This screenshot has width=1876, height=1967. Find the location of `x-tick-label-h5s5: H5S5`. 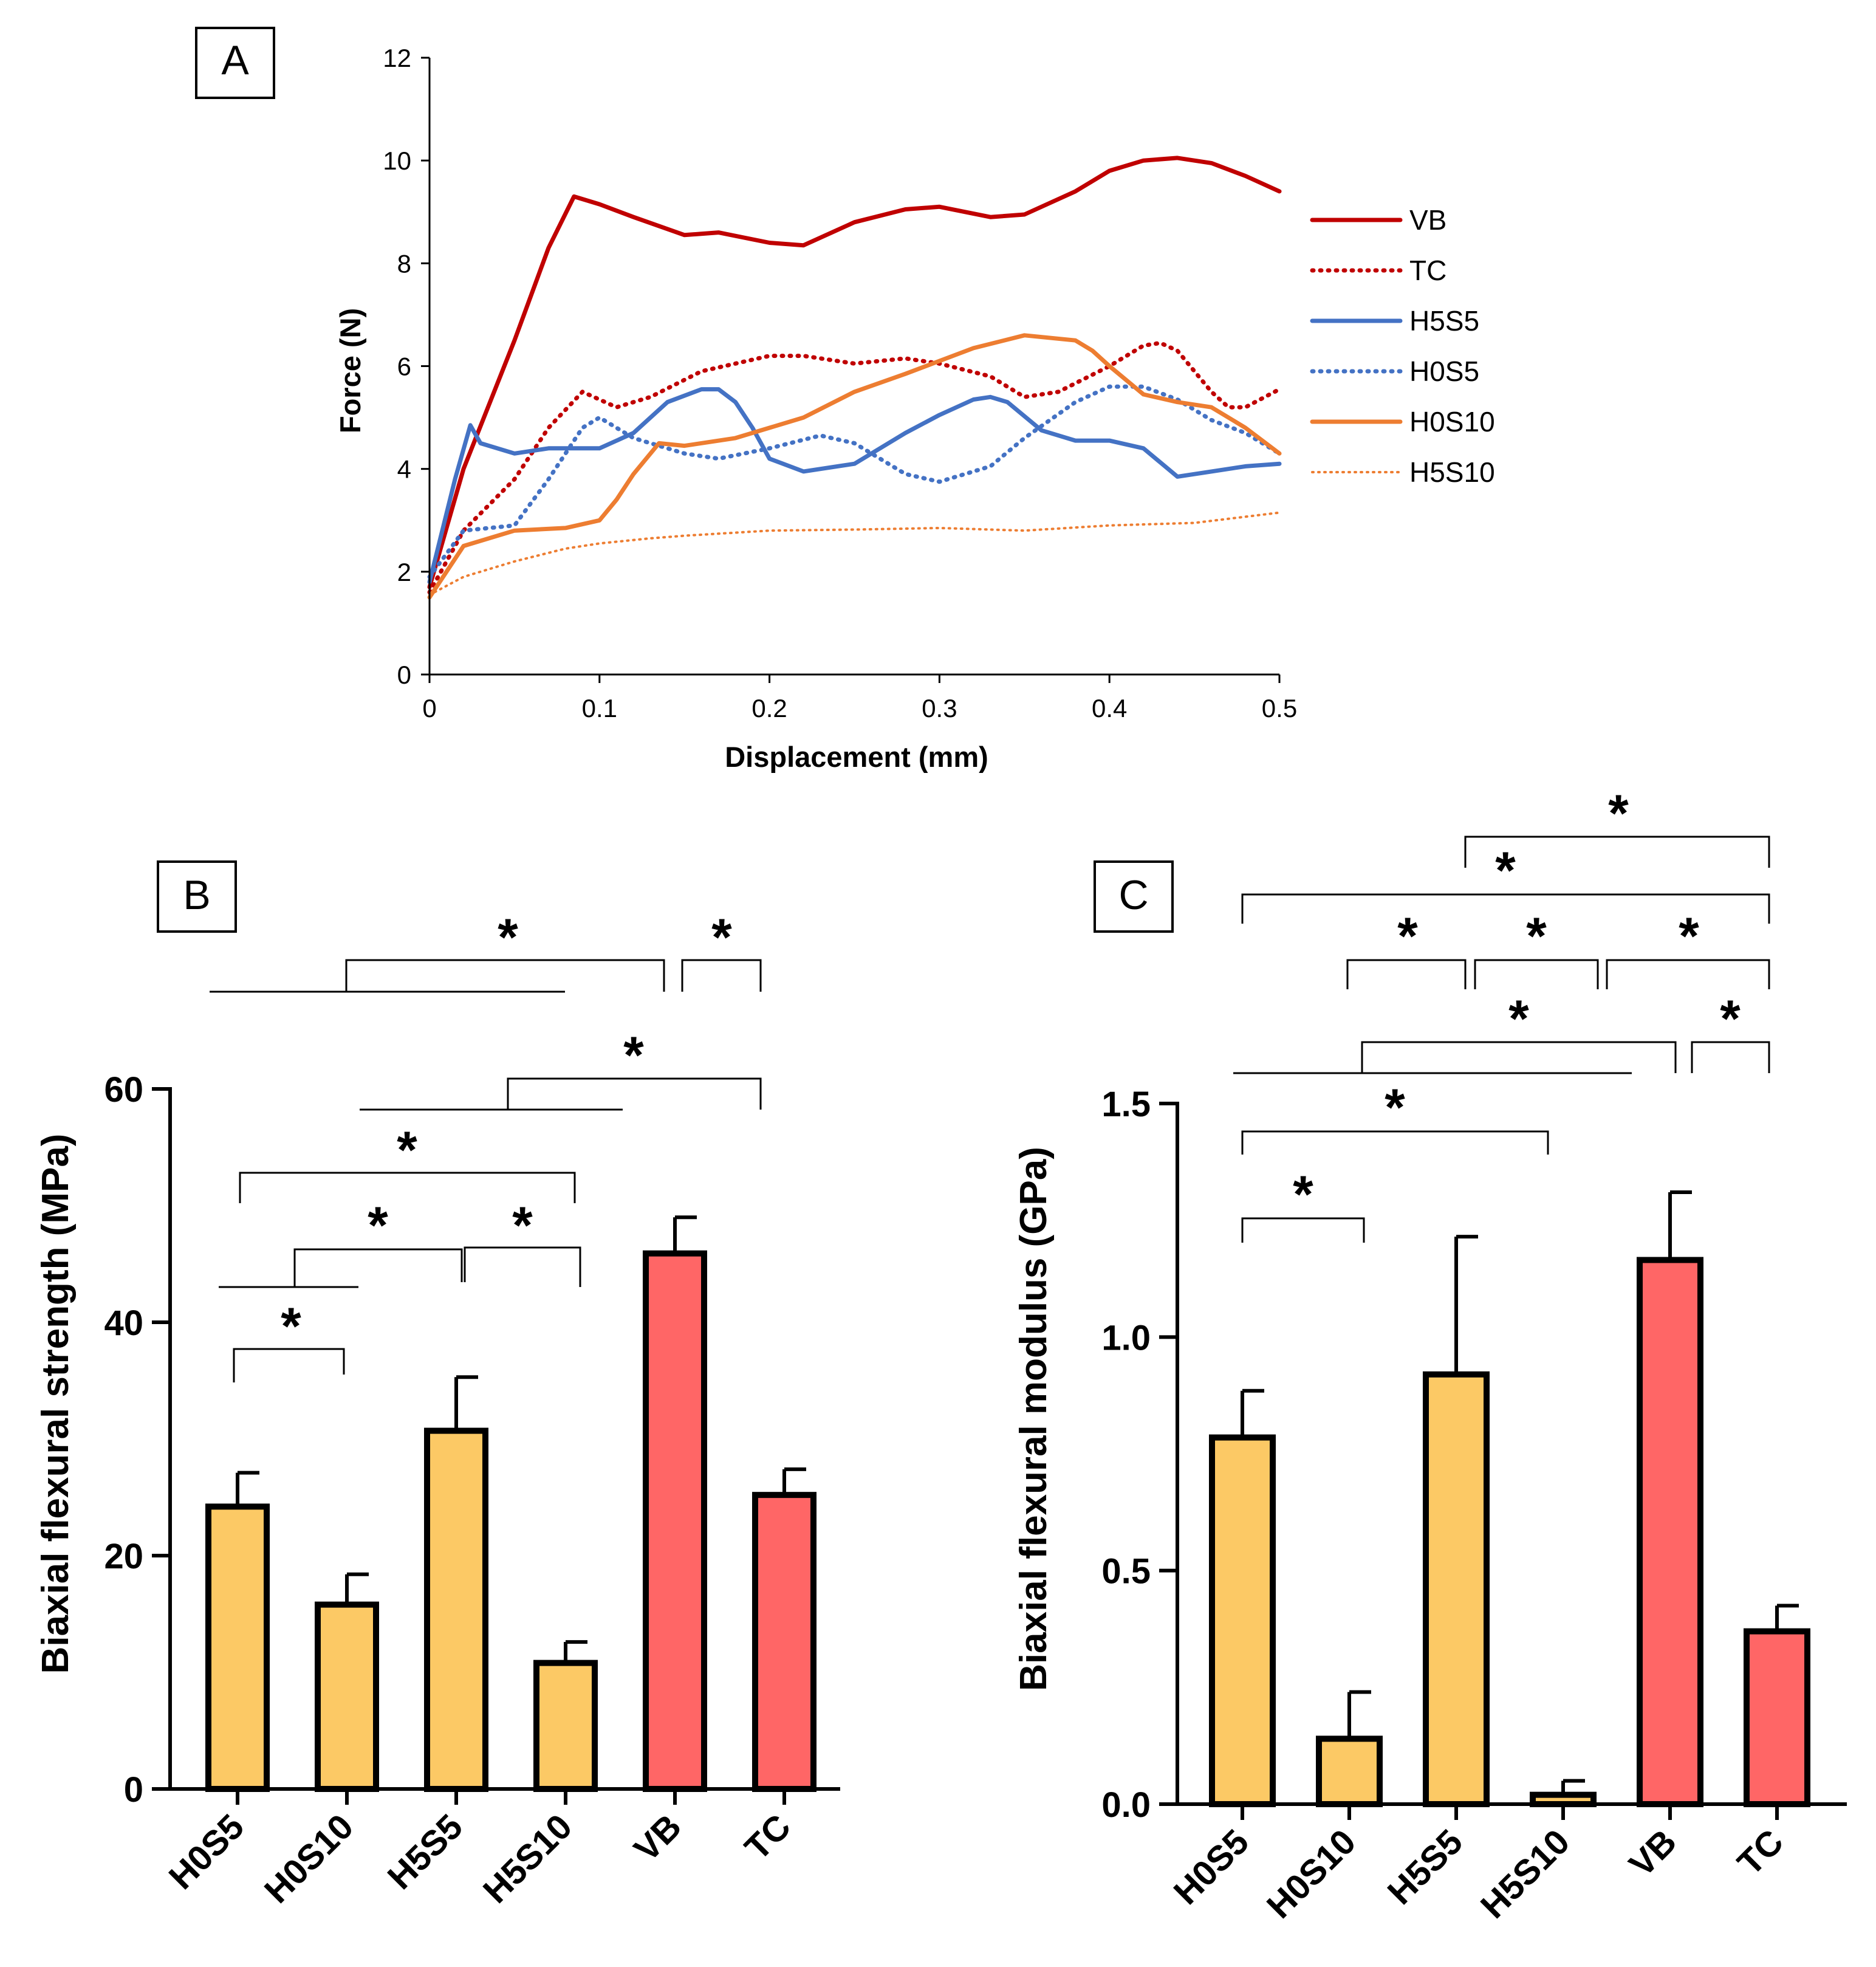

x-tick-label-h5s5: H5S5 is located at coordinates (1426, 1867).